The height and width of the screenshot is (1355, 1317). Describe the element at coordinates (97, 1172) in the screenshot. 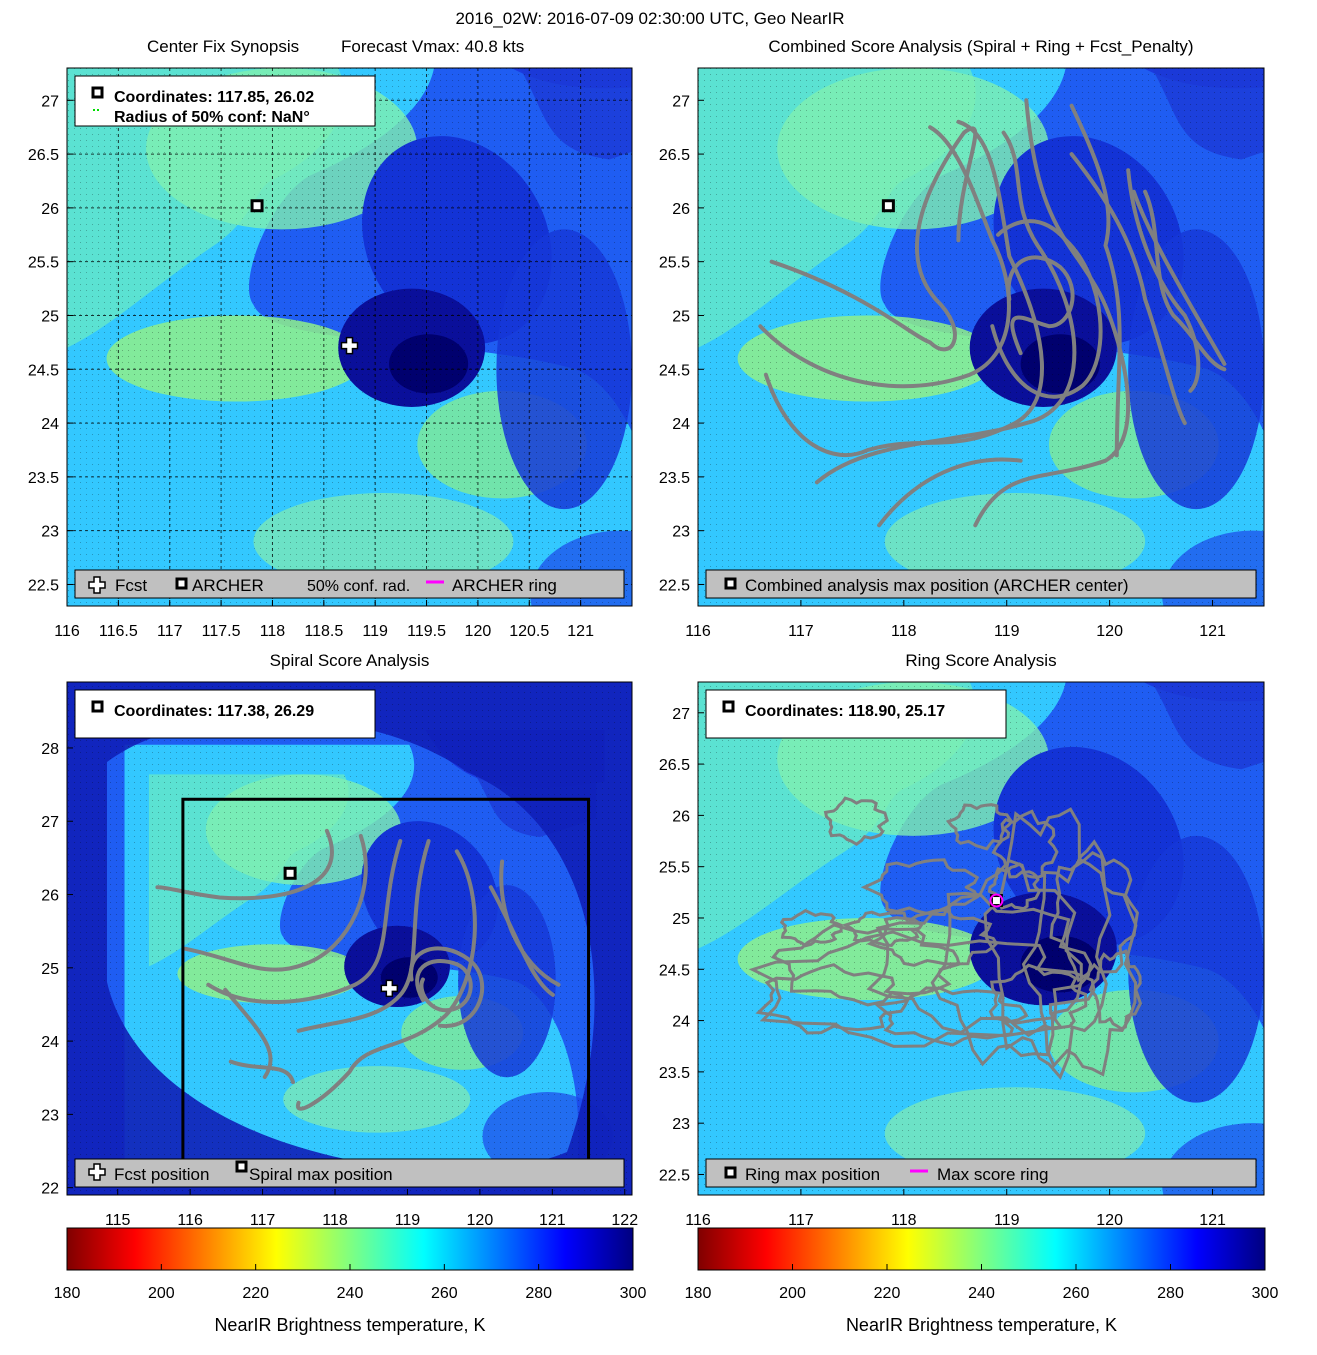

I see `fcst-legend-icon` at that location.